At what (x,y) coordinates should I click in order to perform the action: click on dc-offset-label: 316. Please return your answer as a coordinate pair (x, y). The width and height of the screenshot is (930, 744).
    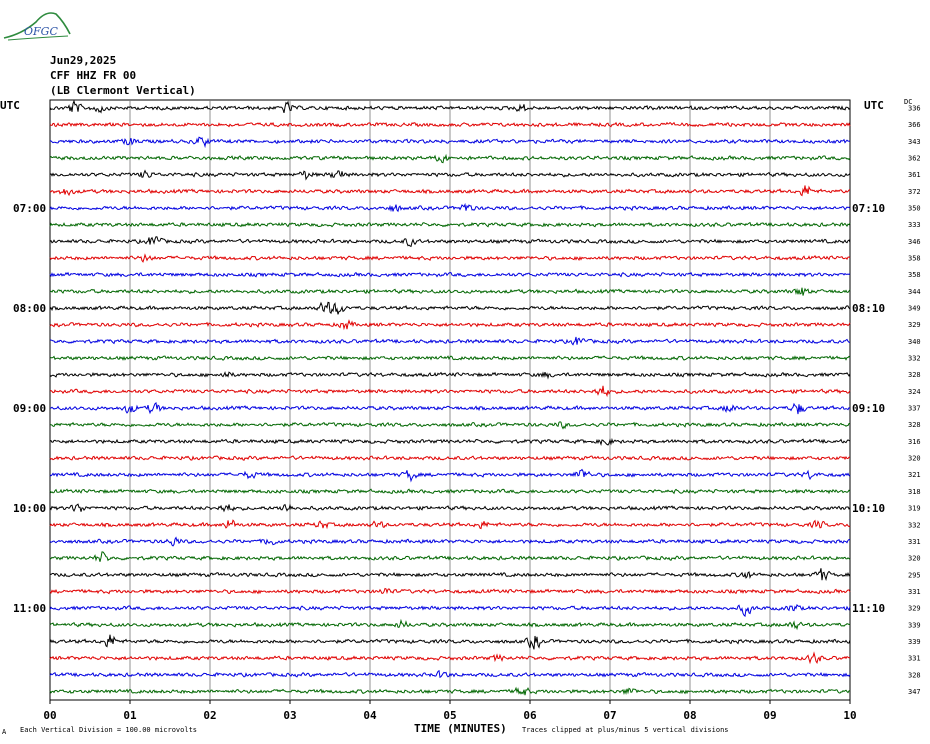
    Looking at the image, I should click on (914, 442).